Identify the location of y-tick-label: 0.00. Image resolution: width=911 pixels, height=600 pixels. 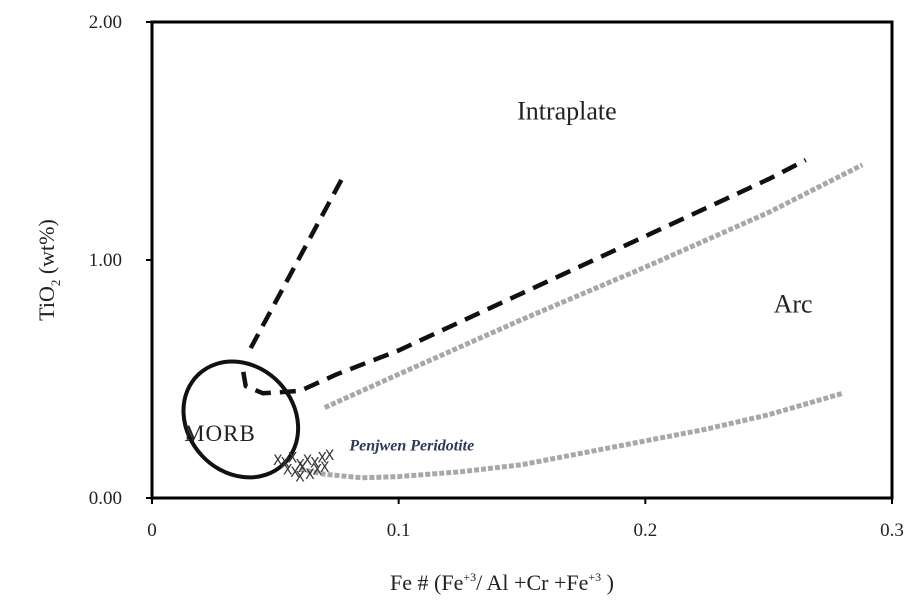
(105, 498).